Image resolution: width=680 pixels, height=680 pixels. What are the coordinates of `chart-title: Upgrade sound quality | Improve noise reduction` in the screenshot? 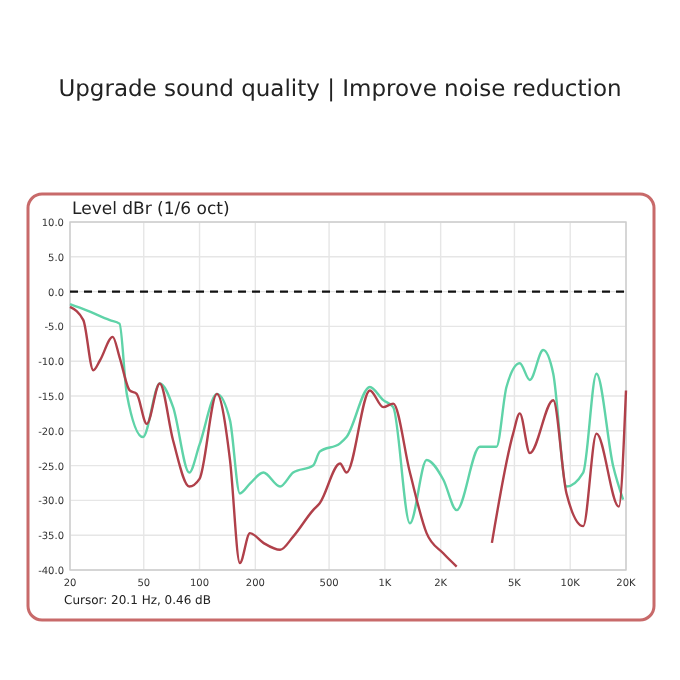 It's located at (340, 88).